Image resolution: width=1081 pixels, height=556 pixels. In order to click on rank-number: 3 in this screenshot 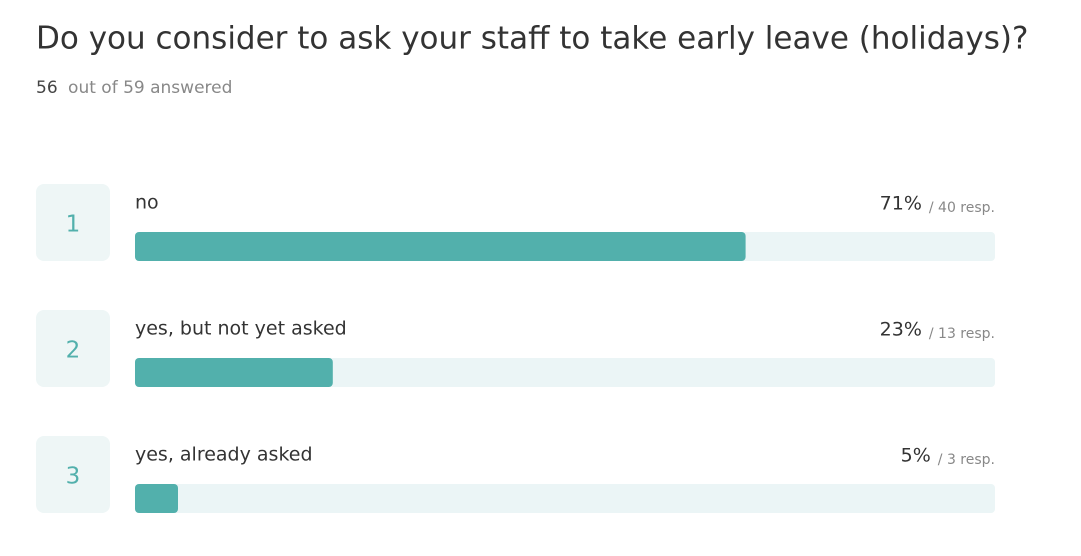, I will do `click(73, 477)`.